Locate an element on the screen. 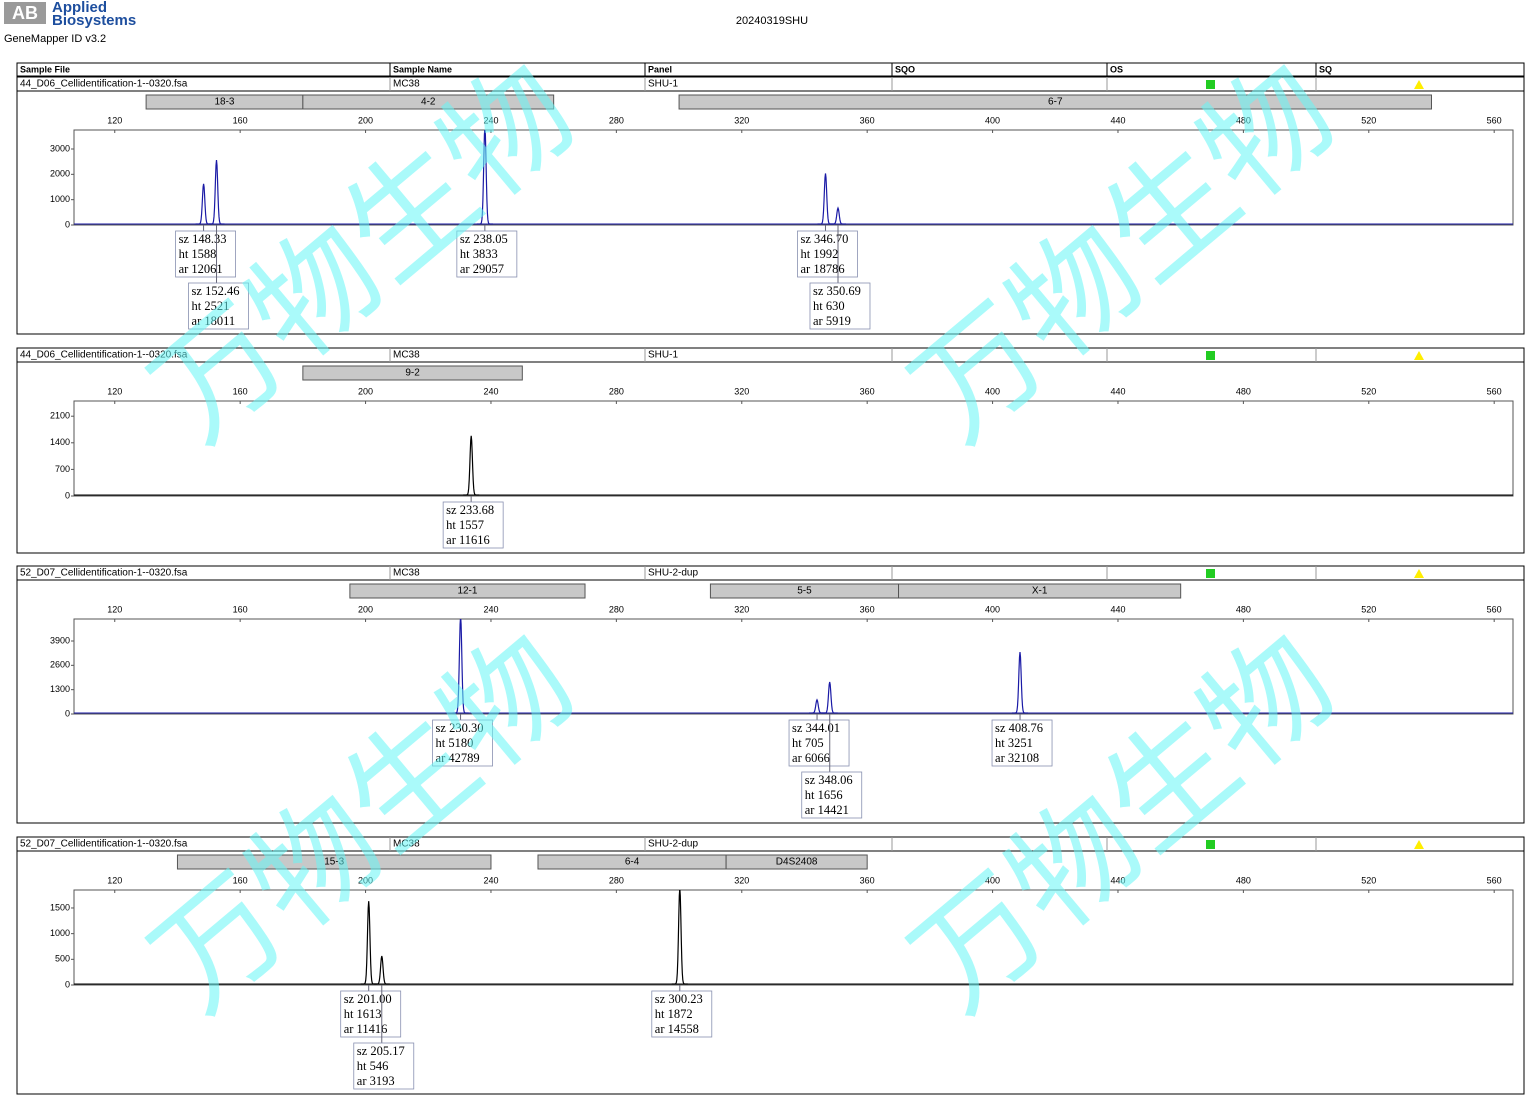 The image size is (1530, 1098). peak-label: ar 18011 is located at coordinates (214, 321).